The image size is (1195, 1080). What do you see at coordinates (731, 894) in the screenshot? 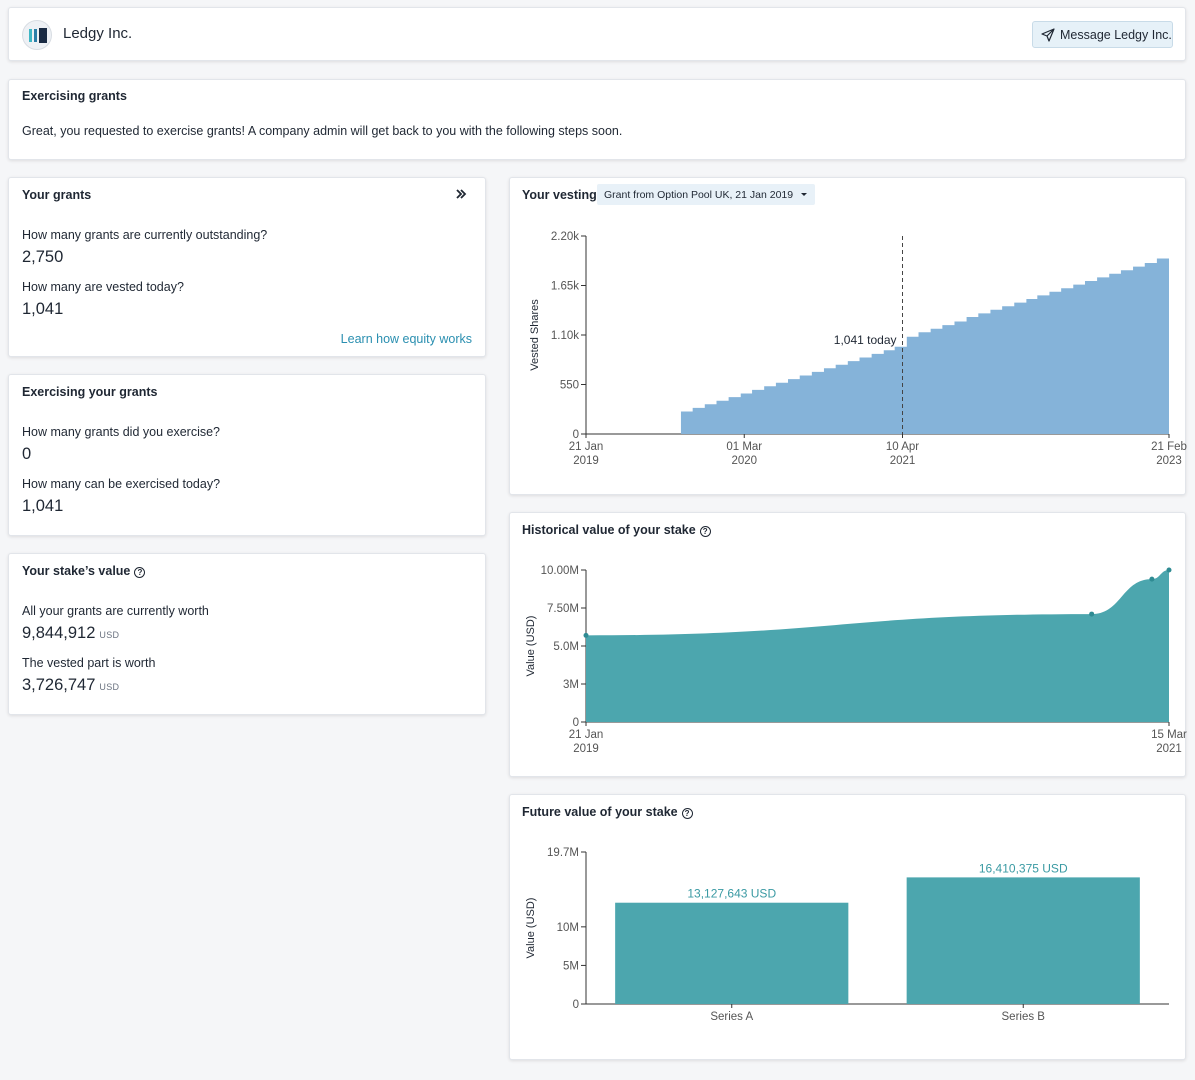
I see `bar-value-label: 13,127,643 USD` at bounding box center [731, 894].